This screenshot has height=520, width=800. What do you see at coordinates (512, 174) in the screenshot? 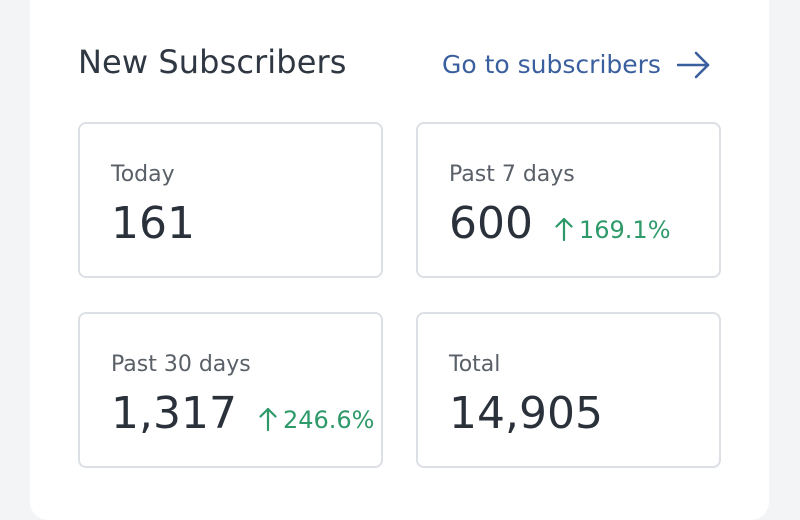
I see `stat-label: Past 7 days` at bounding box center [512, 174].